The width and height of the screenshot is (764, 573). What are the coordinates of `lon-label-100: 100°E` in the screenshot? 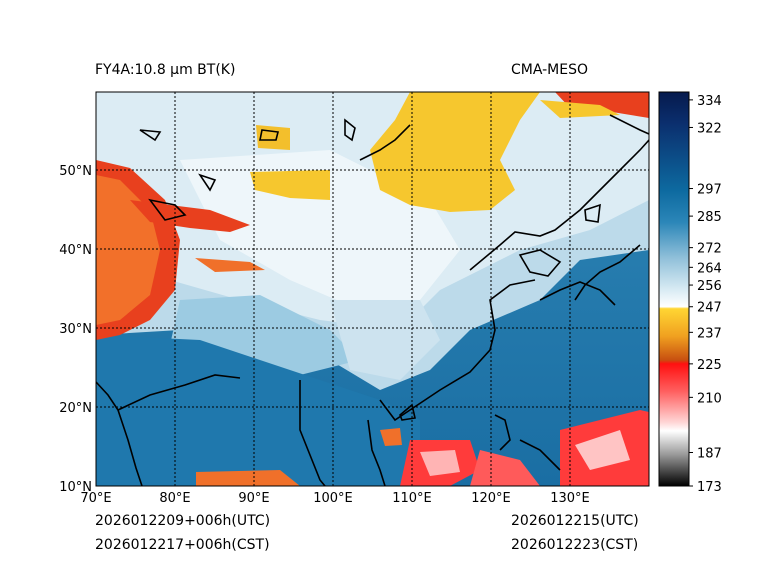 It's located at (333, 498).